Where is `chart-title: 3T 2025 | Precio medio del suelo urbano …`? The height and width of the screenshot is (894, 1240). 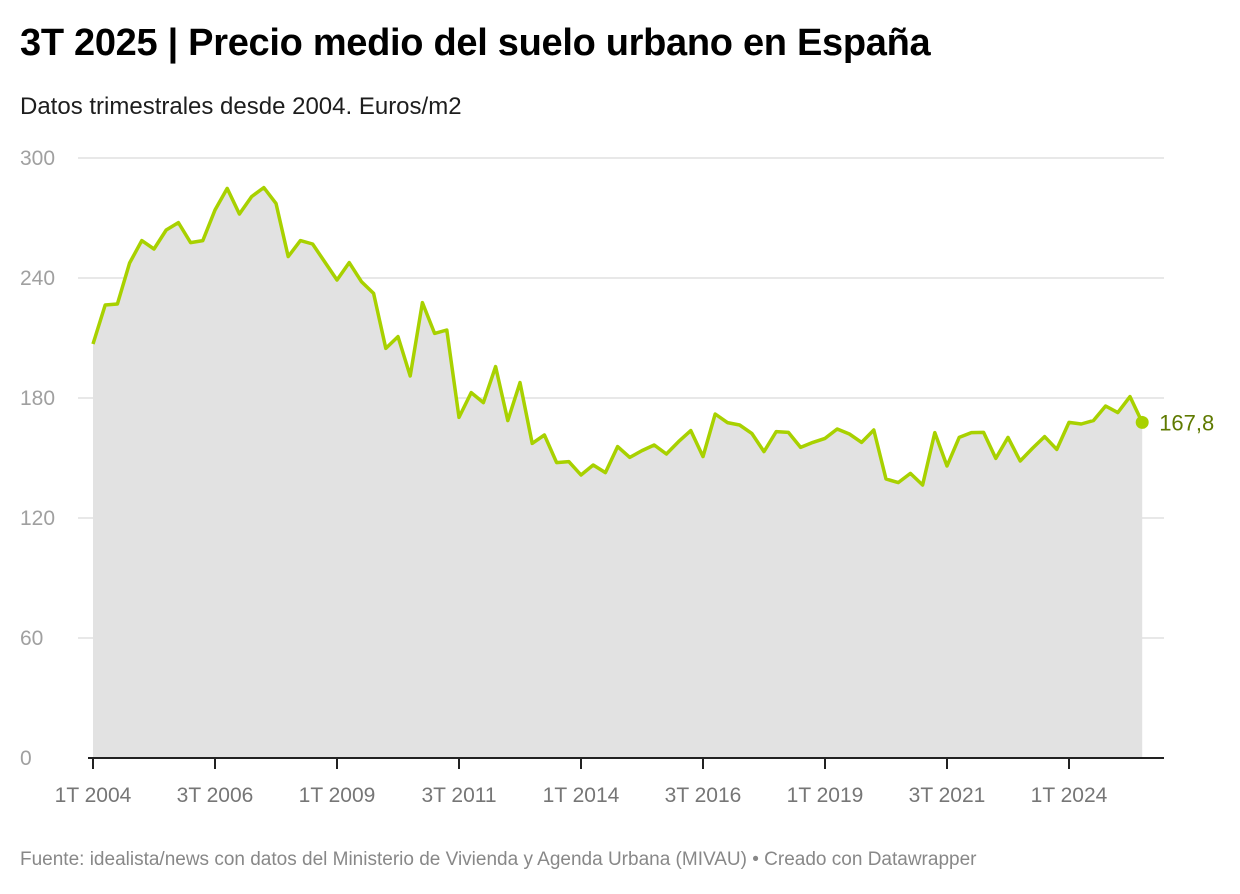 chart-title: 3T 2025 | Precio medio del suelo urbano … is located at coordinates (475, 43).